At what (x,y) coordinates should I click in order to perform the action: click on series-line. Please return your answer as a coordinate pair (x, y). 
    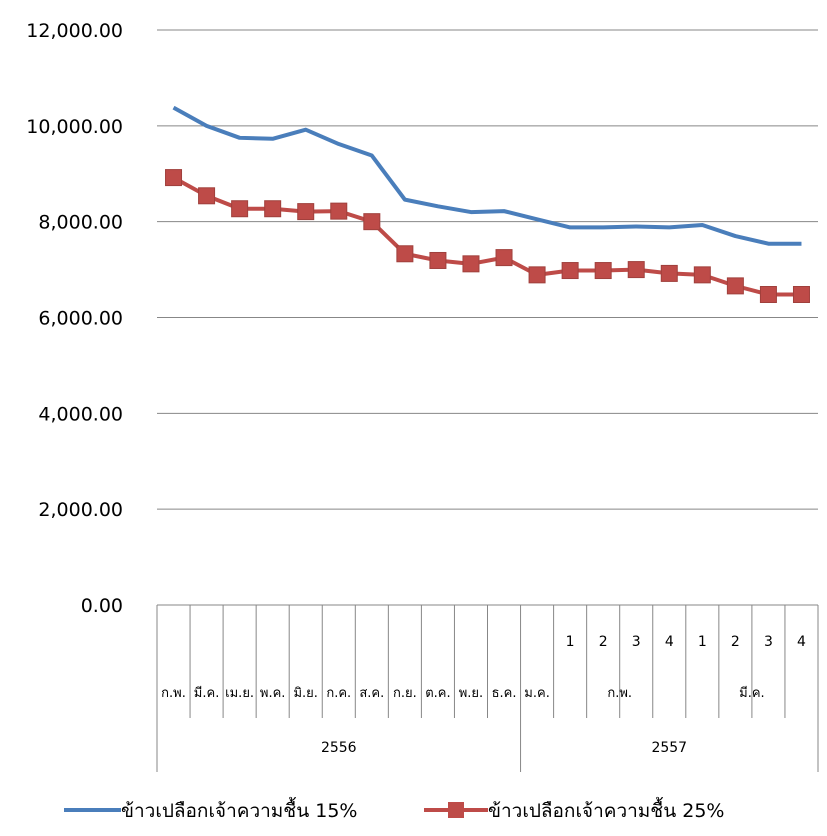
    Looking at the image, I should click on (487, 175).